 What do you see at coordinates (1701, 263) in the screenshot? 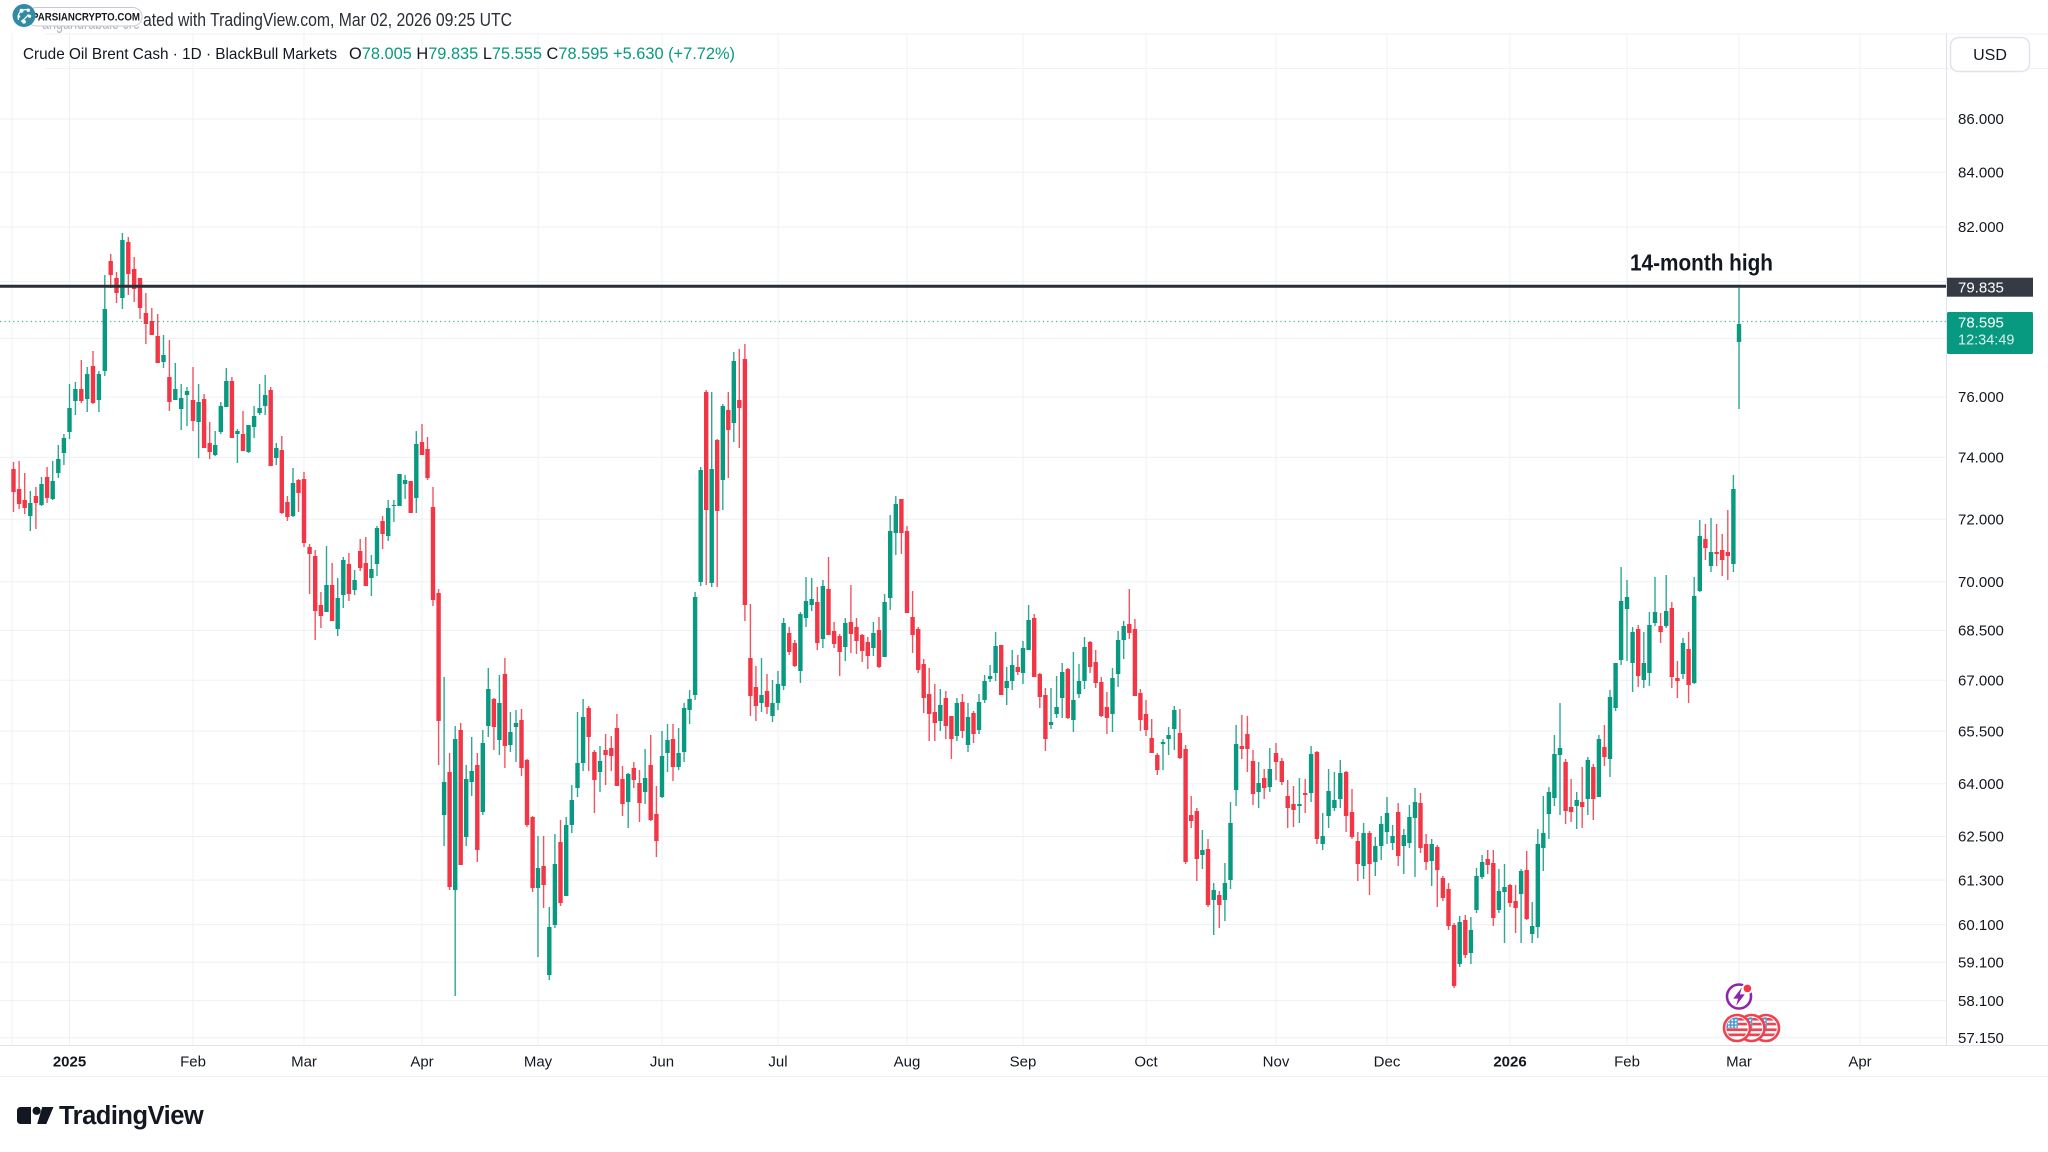
I see `svg-text: 14-month high` at bounding box center [1701, 263].